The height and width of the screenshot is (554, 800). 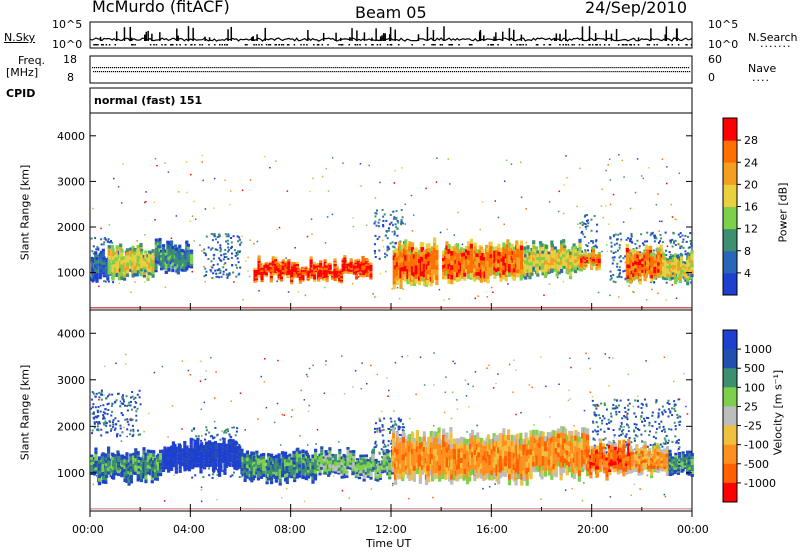 What do you see at coordinates (776, 46) in the screenshot?
I see `nsearch-dots: ·······` at bounding box center [776, 46].